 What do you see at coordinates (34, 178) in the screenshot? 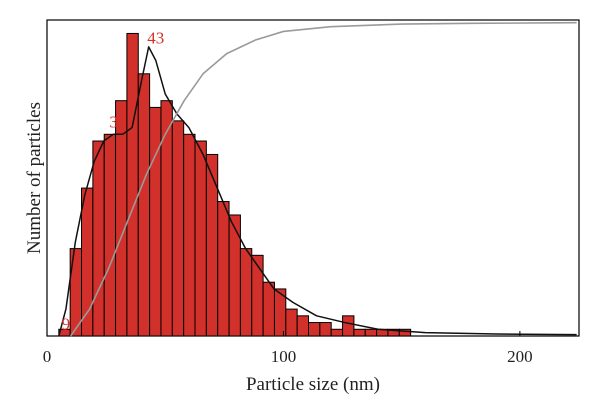
I see `y-axis-title: Number of particles` at bounding box center [34, 178].